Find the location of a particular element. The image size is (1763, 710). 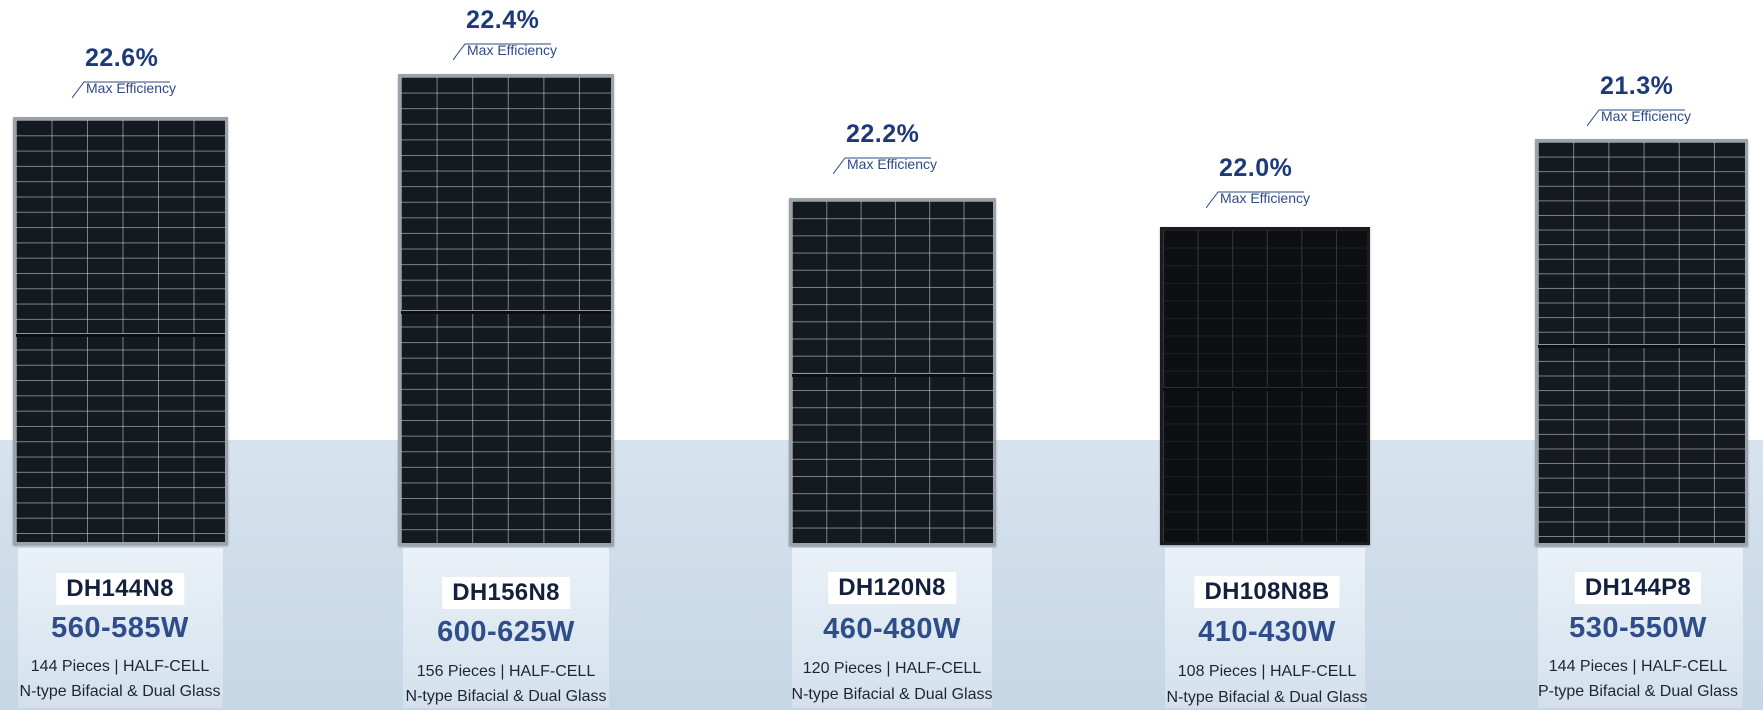

efficiency-callout: 21.3% Max Efficiency is located at coordinates (1675, 99).